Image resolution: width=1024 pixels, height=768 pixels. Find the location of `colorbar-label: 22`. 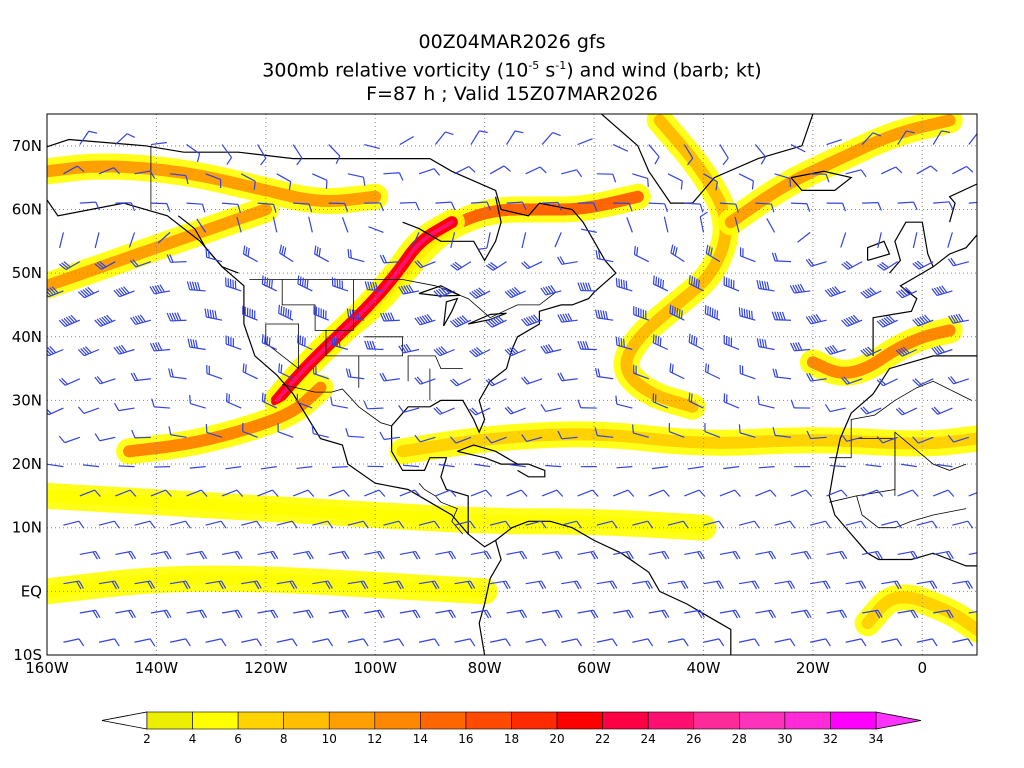

colorbar-label: 22 is located at coordinates (602, 739).